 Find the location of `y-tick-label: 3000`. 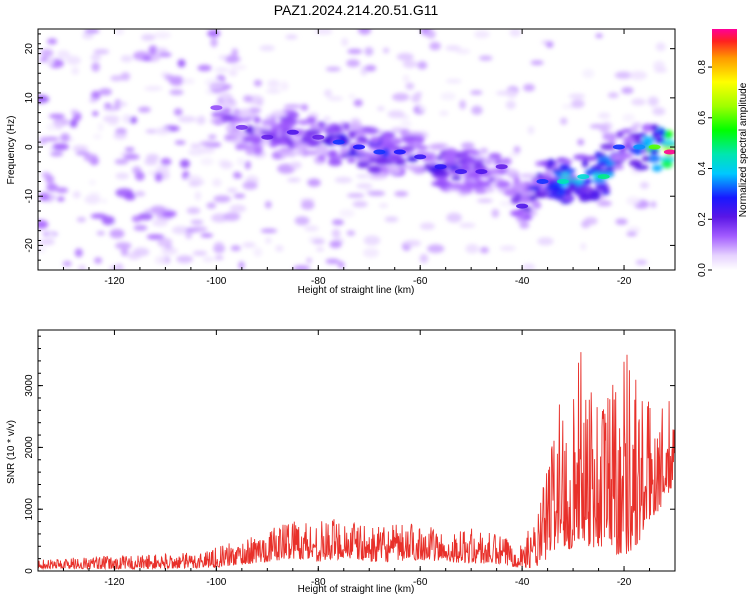

y-tick-label: 3000 is located at coordinates (29, 385).